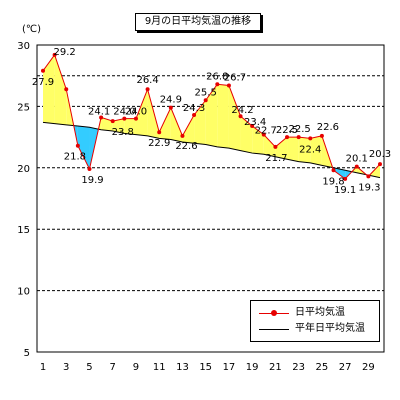 Image resolution: width=400 pixels, height=400 pixels. Describe the element at coordinates (274, 313) in the screenshot. I see `legend-marker-daily` at that location.